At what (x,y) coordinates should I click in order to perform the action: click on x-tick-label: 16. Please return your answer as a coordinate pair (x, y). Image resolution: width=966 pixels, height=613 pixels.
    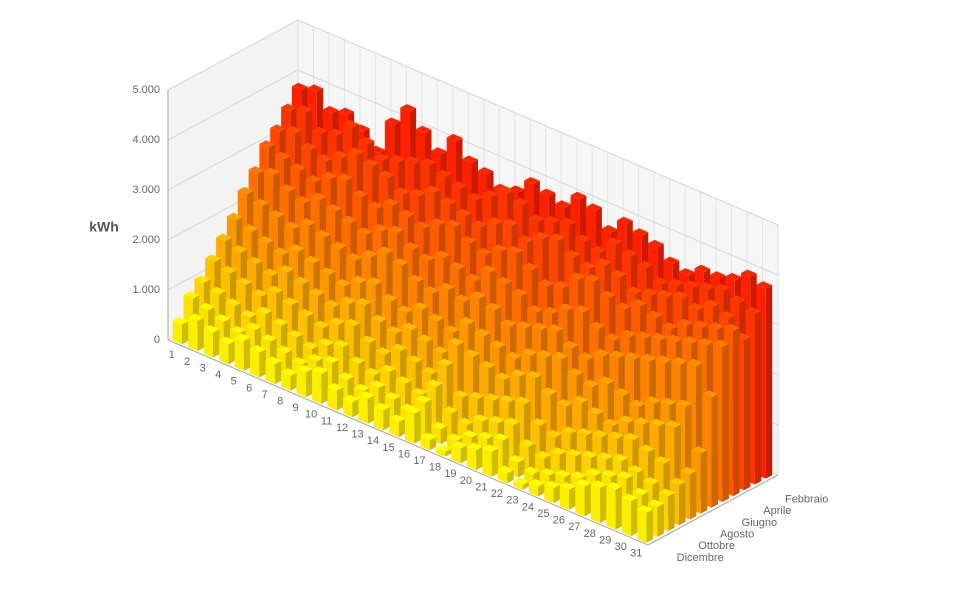
    Looking at the image, I should click on (404, 454).